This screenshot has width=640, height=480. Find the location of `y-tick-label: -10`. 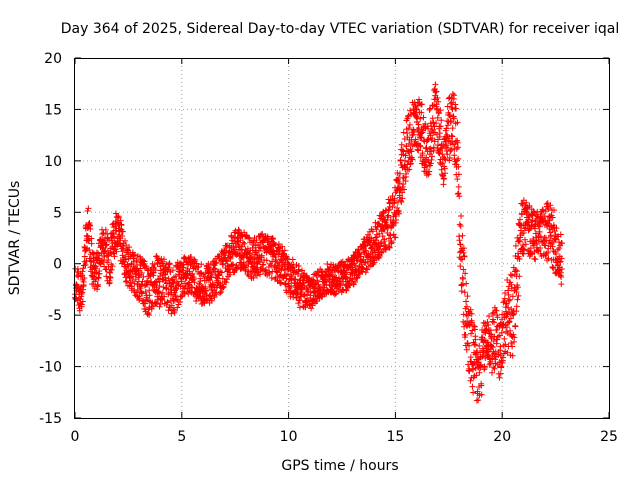

y-tick-label: -10 is located at coordinates (50, 368).